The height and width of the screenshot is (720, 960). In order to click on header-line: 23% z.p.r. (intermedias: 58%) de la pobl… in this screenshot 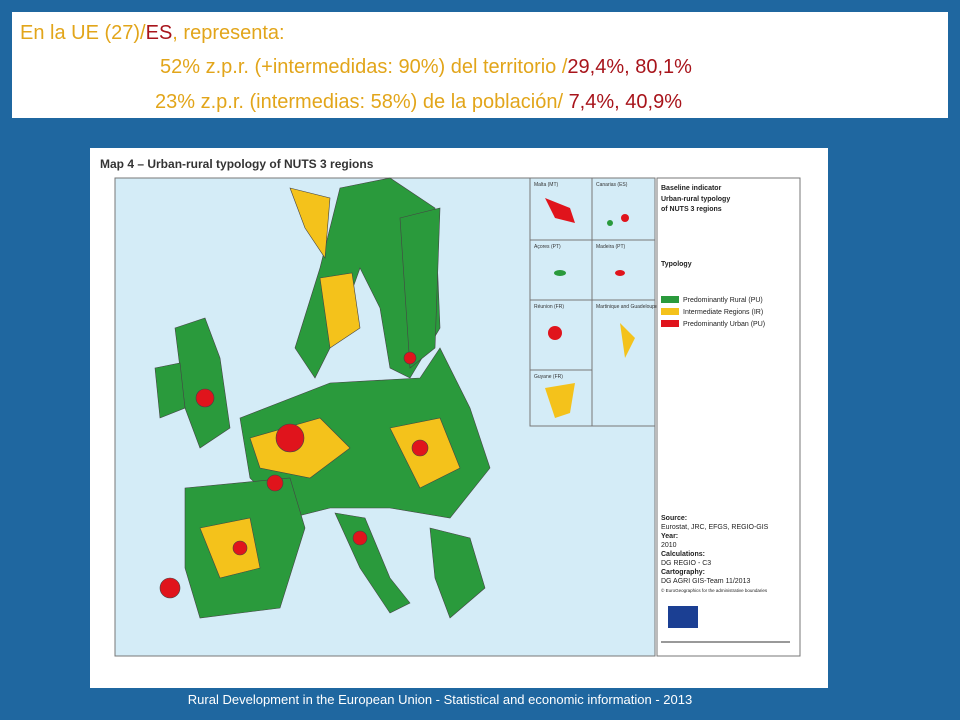, I will do `click(418, 102)`.